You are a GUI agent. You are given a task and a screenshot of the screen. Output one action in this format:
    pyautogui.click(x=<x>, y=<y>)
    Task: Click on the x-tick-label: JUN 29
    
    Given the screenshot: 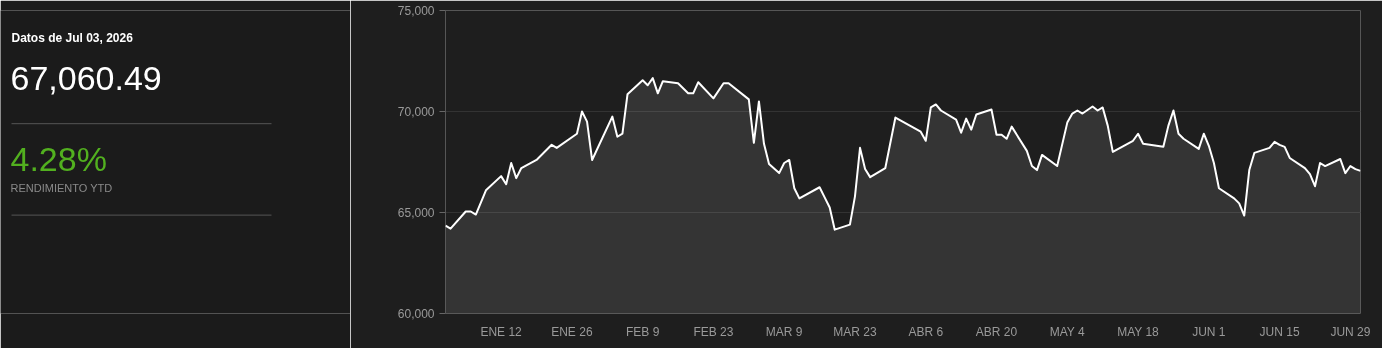 What is the action you would take?
    pyautogui.click(x=1350, y=331)
    